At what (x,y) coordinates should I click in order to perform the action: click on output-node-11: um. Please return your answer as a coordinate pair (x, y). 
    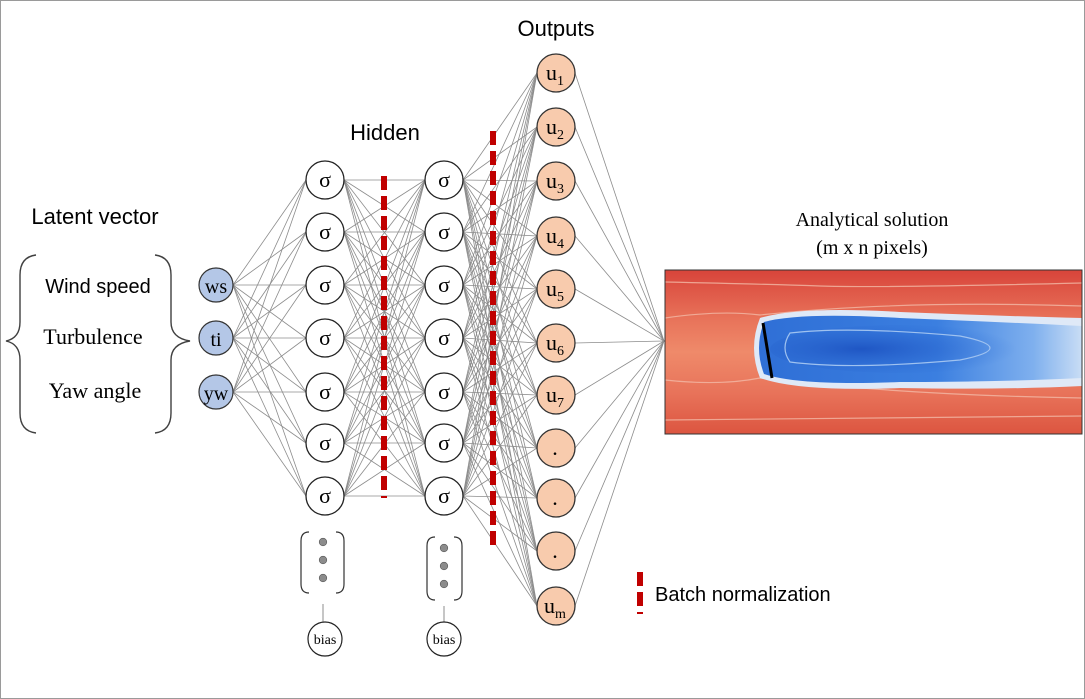
    Looking at the image, I should click on (556, 606).